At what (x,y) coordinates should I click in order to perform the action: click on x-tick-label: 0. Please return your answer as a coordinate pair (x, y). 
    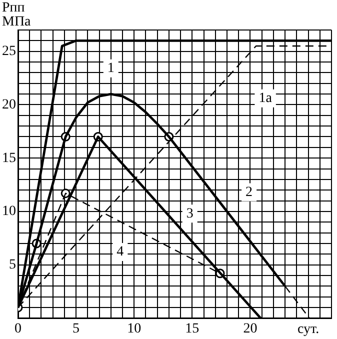
    Looking at the image, I should click on (18, 328).